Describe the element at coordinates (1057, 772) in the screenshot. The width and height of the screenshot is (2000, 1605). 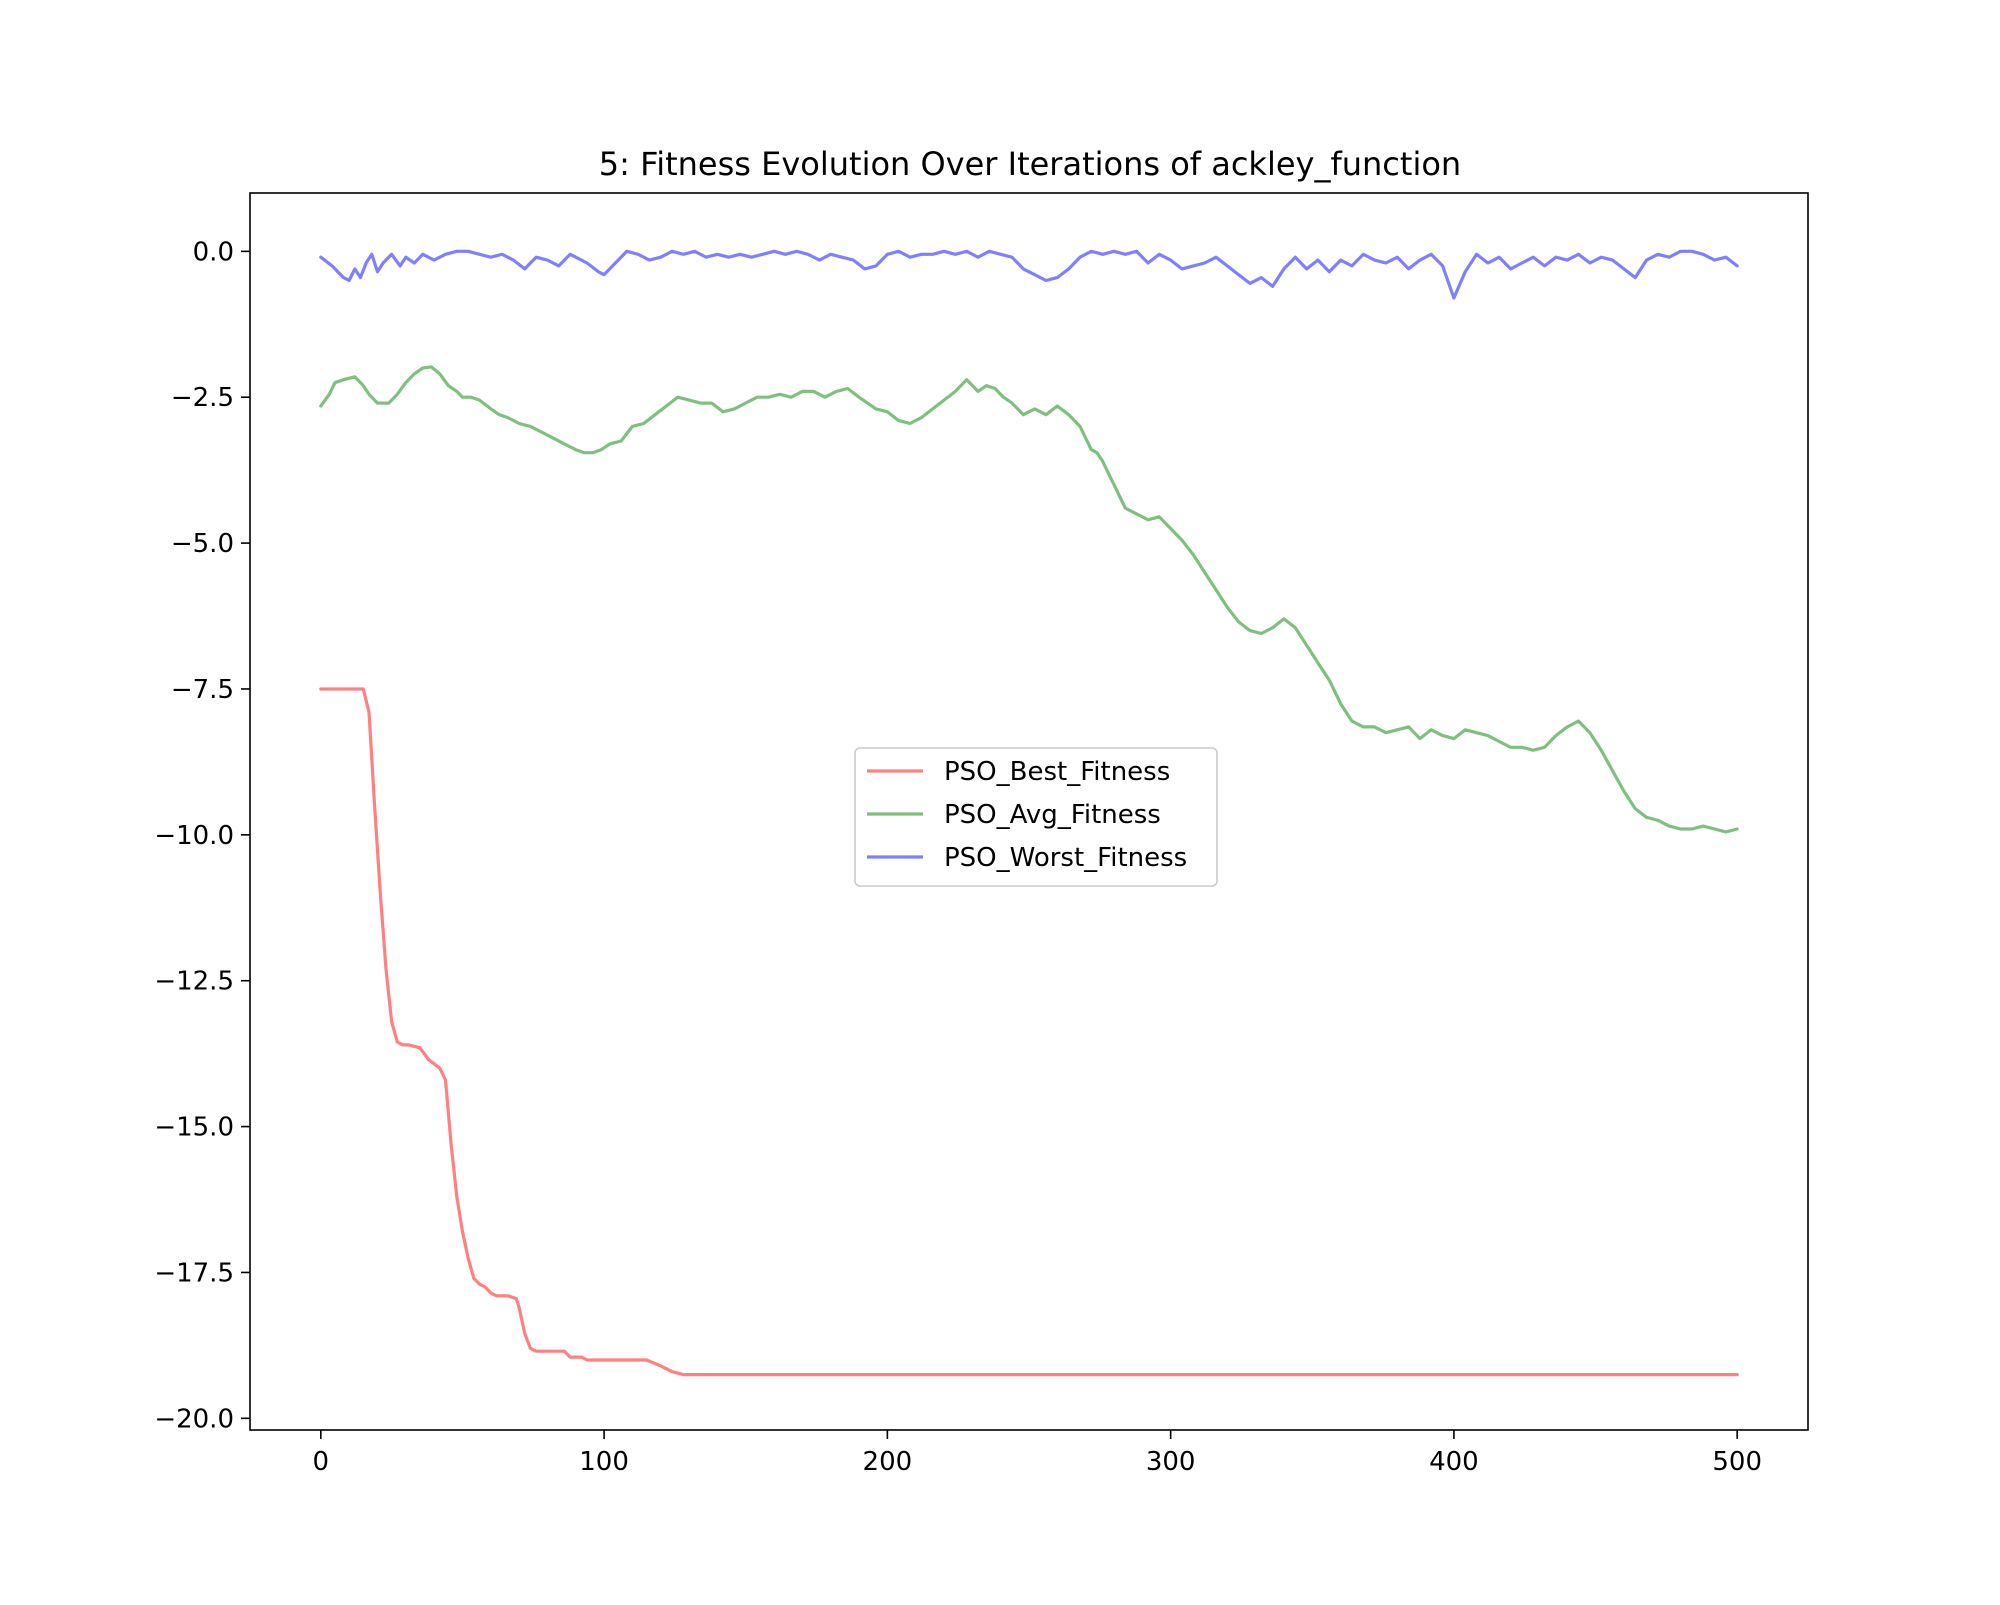
I see `legend-label: PSO_Best_Fitness` at that location.